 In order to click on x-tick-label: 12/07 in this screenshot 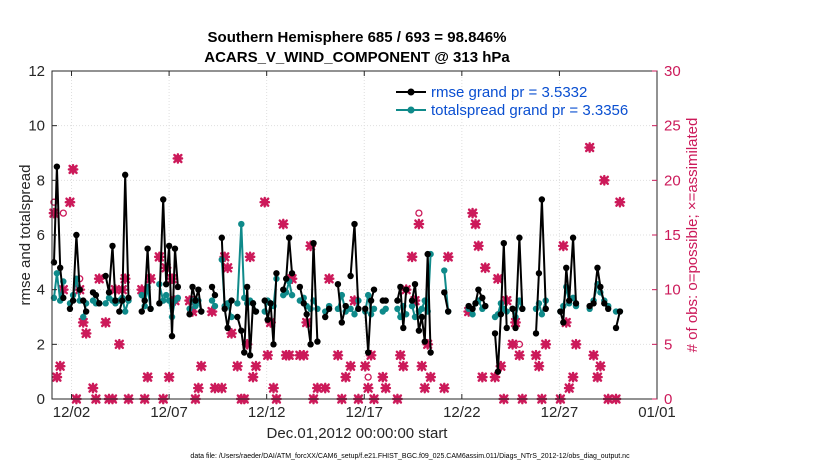, I will do `click(169, 412)`.